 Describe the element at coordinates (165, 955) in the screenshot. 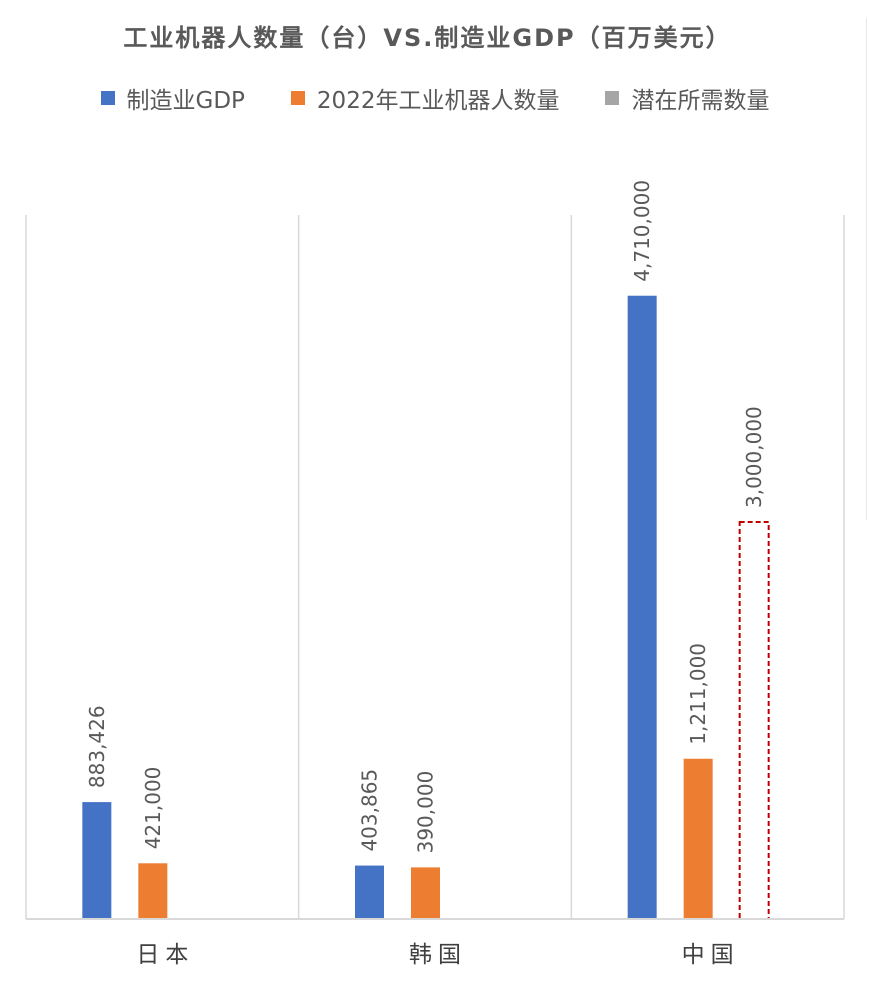

I see `x-tick-label-0: 日本` at that location.